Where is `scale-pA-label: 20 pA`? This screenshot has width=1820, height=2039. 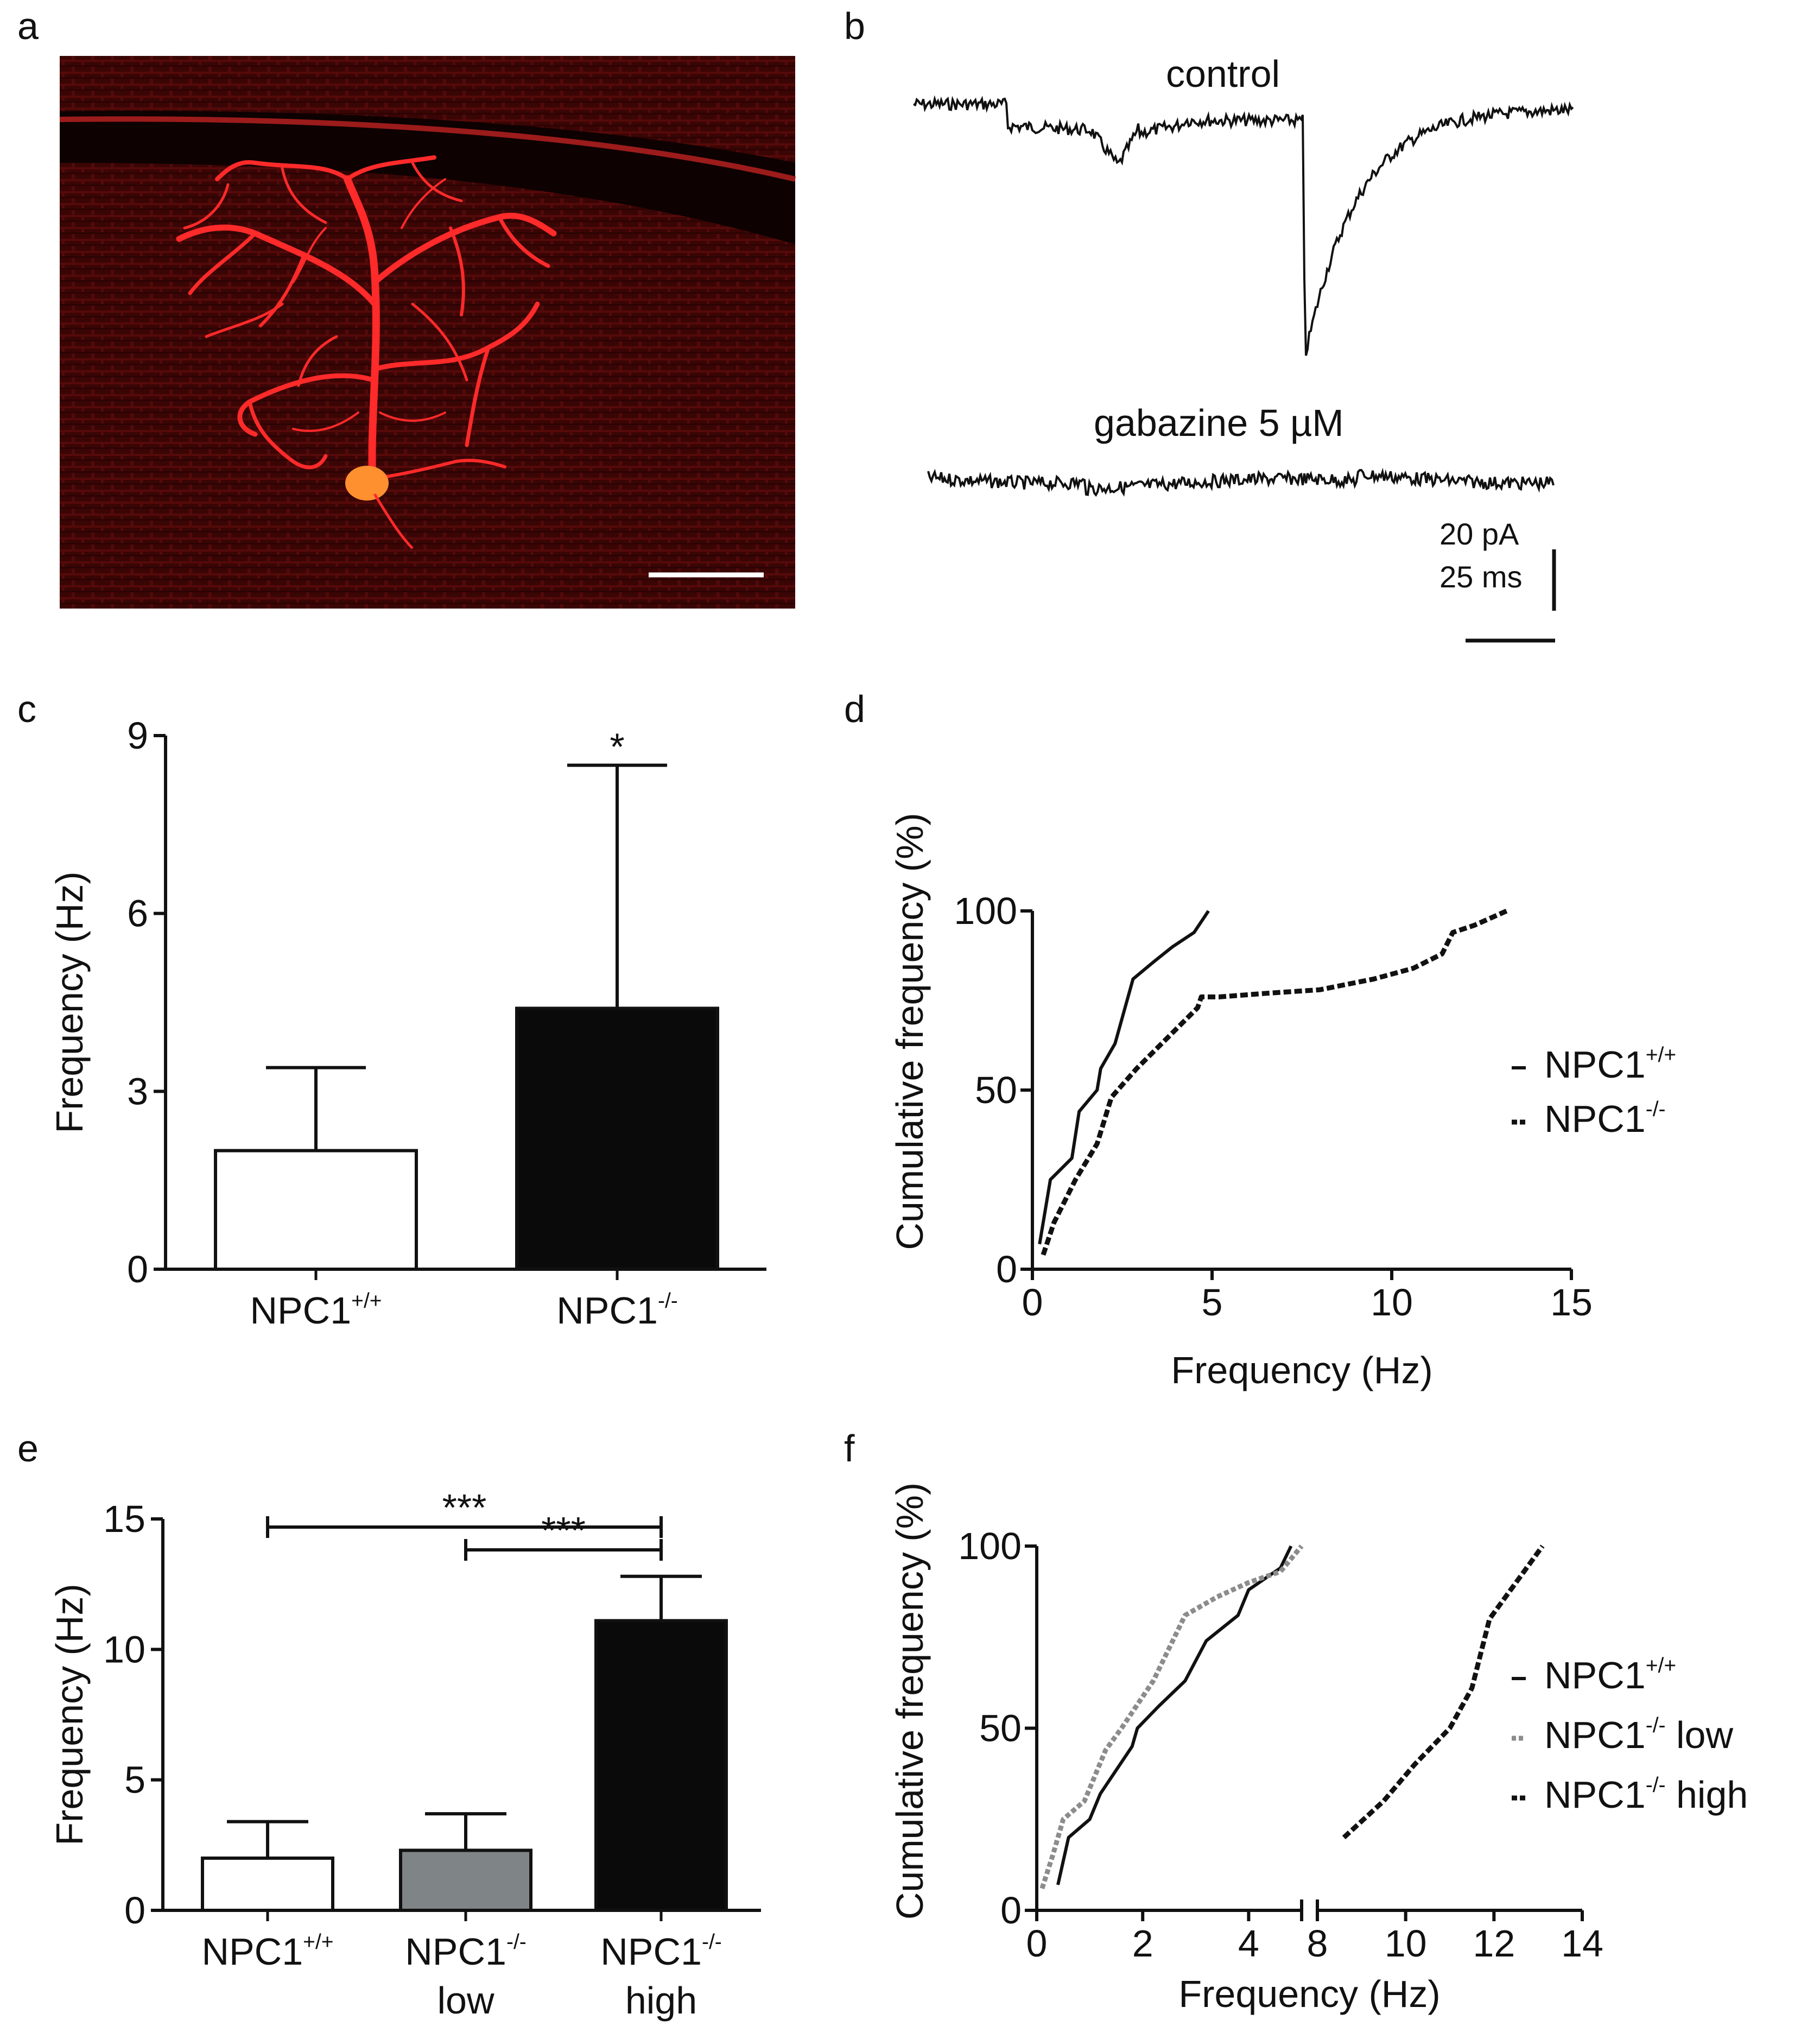
scale-pA-label: 20 pA is located at coordinates (1479, 534).